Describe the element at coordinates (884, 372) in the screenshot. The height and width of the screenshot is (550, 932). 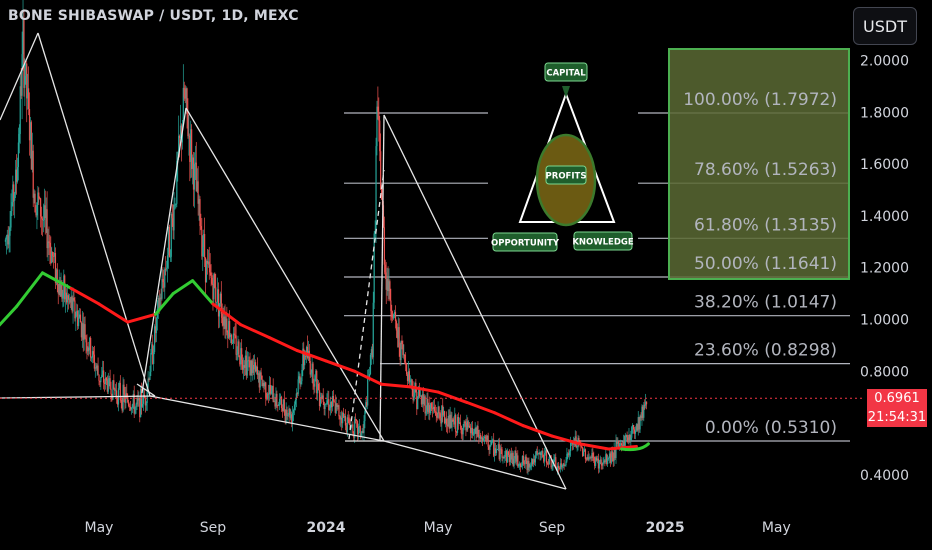
I see `y-tick-label: 0.8000` at that location.